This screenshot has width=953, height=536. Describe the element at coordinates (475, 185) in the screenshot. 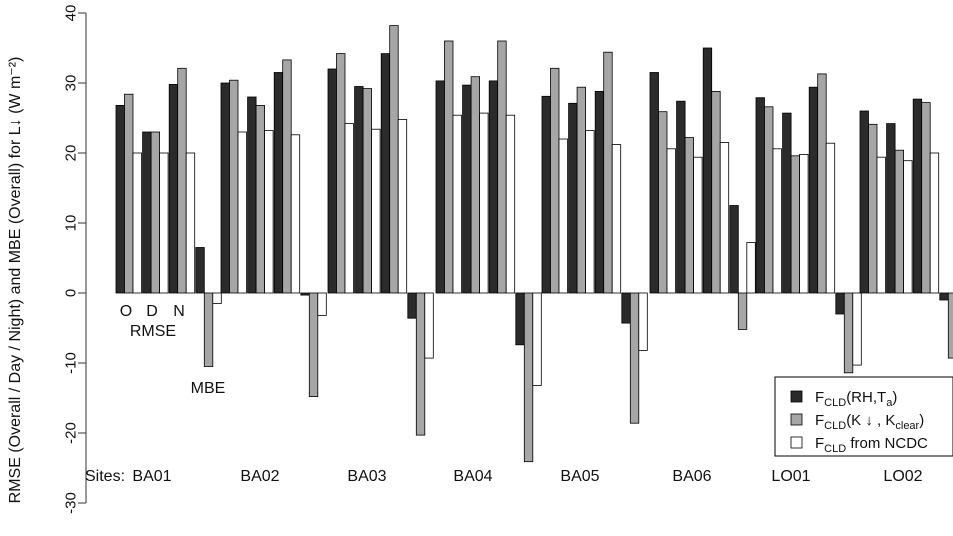

I see `bar-ba04-d-s2` at that location.